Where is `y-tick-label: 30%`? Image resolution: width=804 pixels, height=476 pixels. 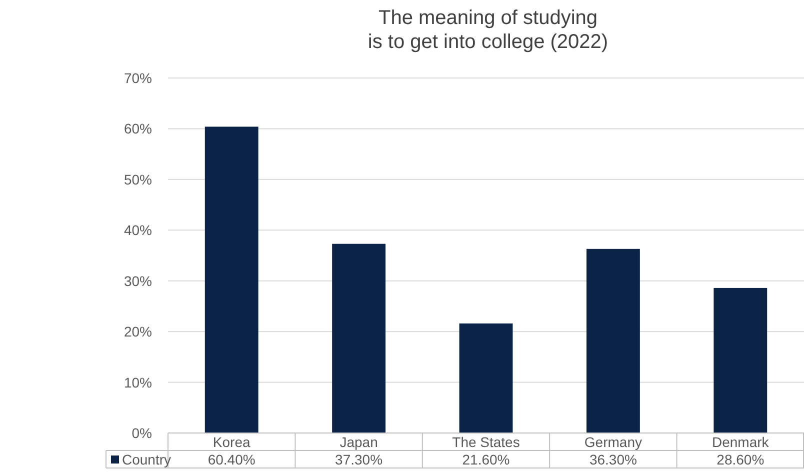
y-tick-label: 30% is located at coordinates (138, 280).